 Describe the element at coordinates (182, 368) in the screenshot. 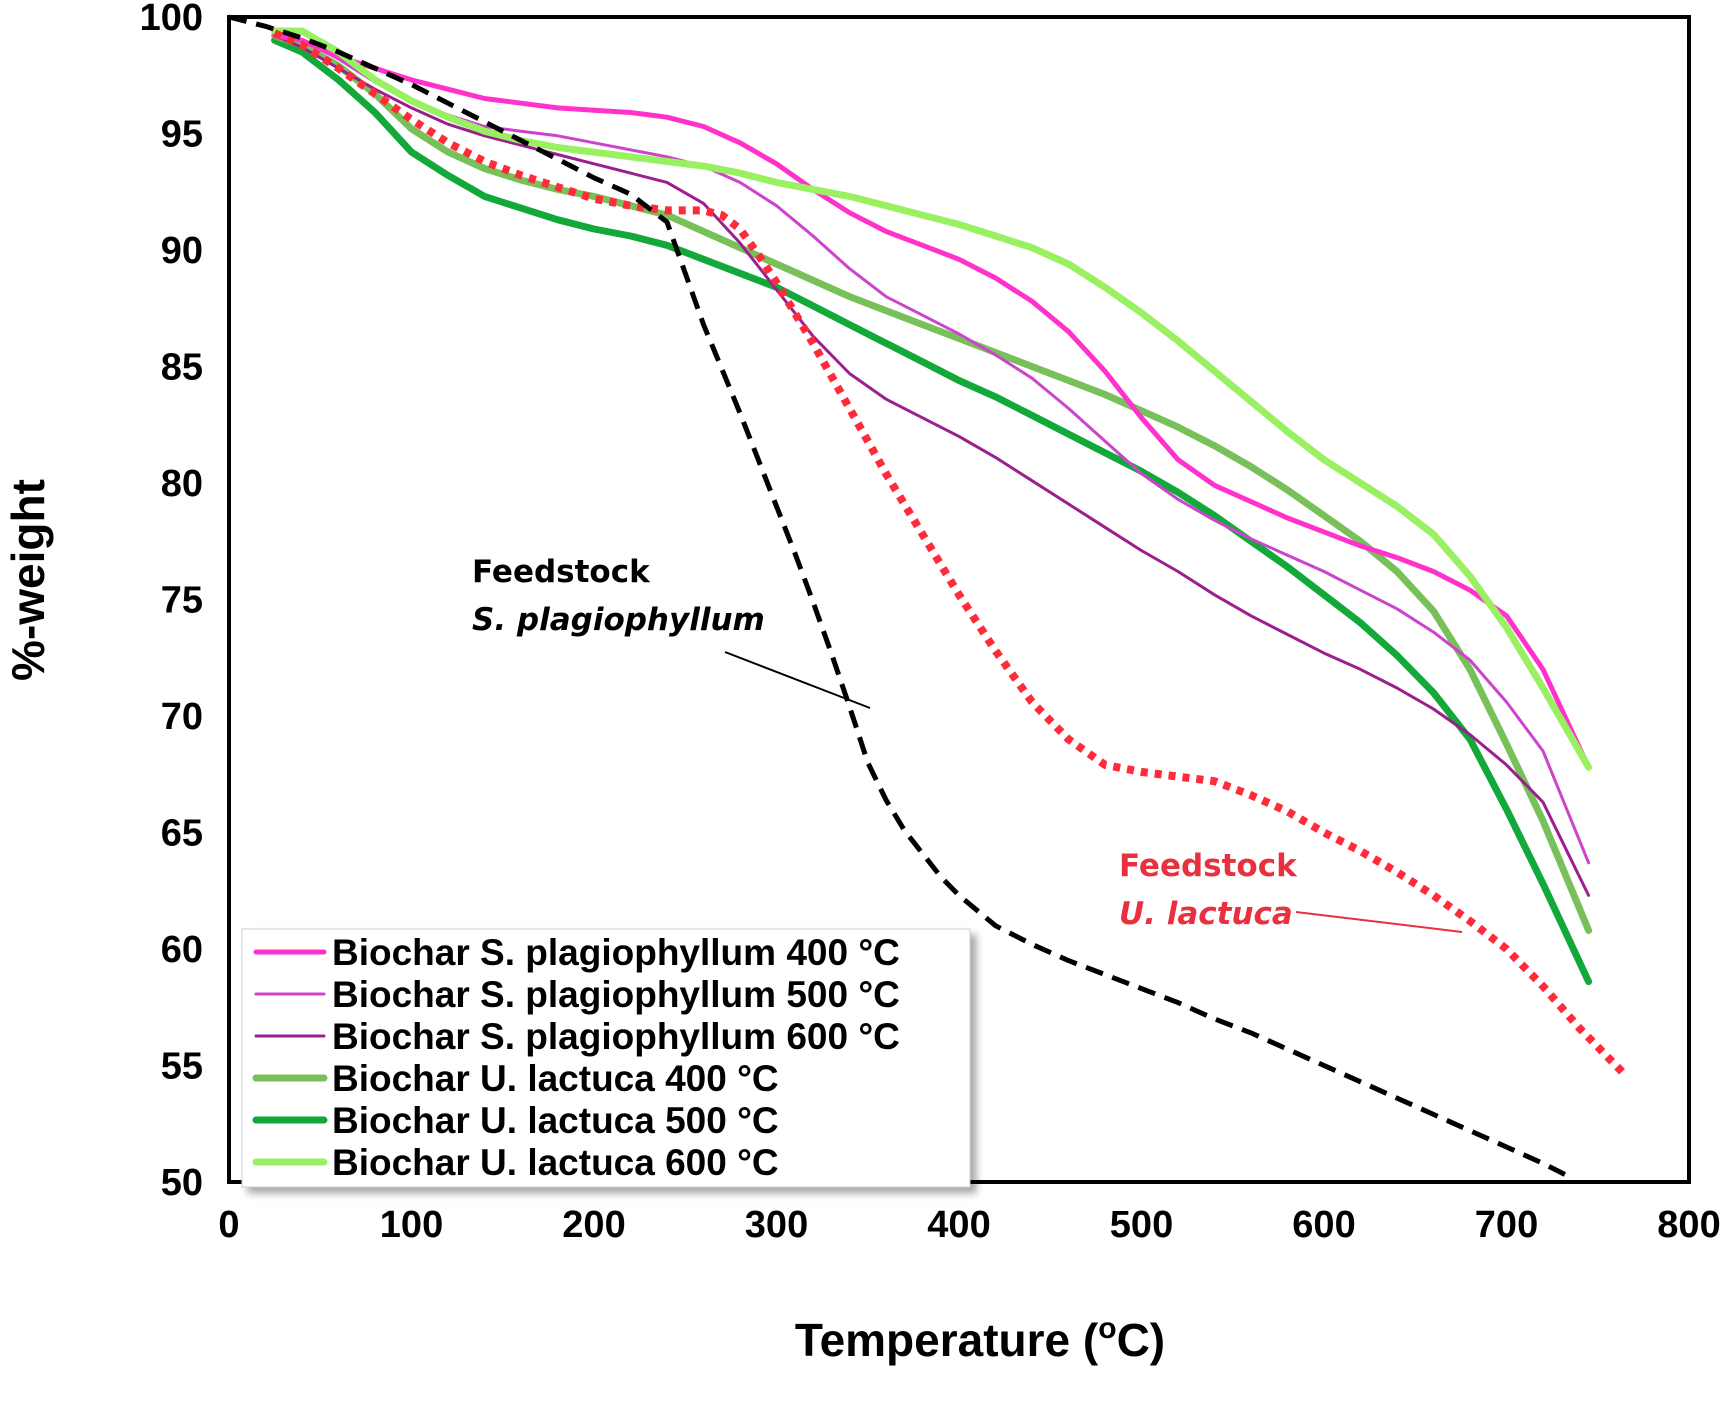

I see `y-tick-label: 85` at that location.